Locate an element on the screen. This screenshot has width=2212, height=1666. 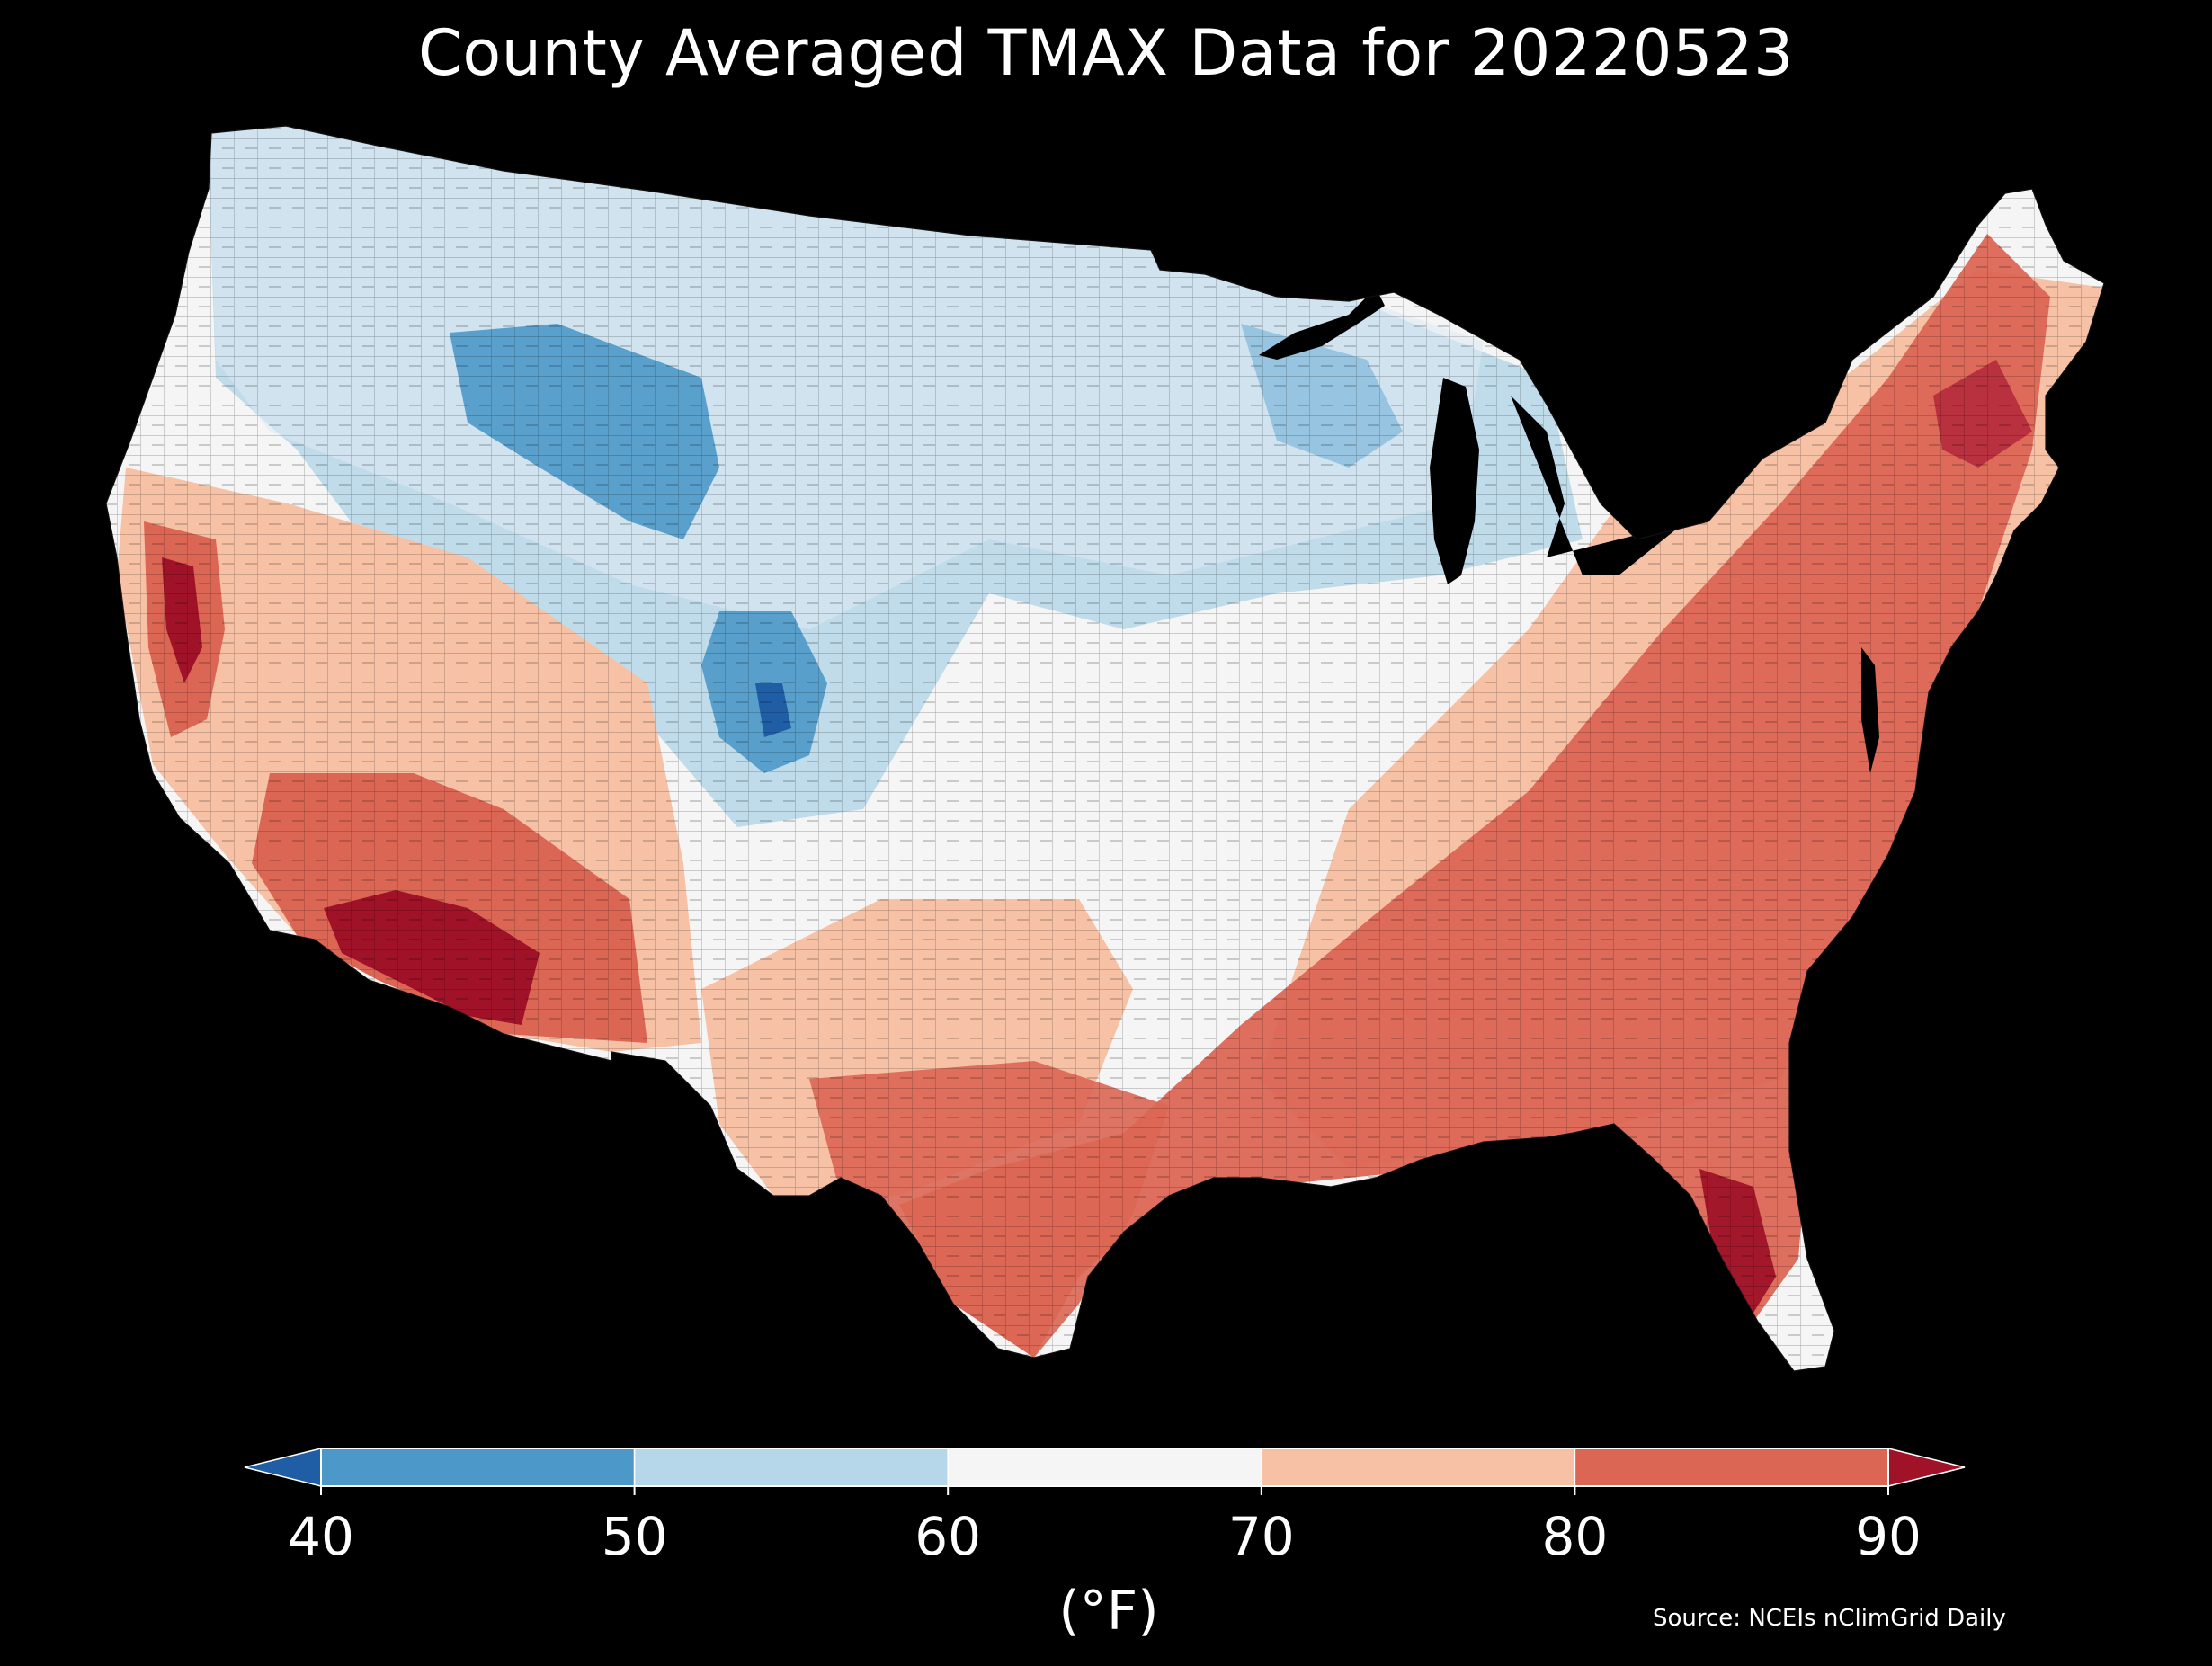
colorbar-tick-label: 80 is located at coordinates (1575, 1537).